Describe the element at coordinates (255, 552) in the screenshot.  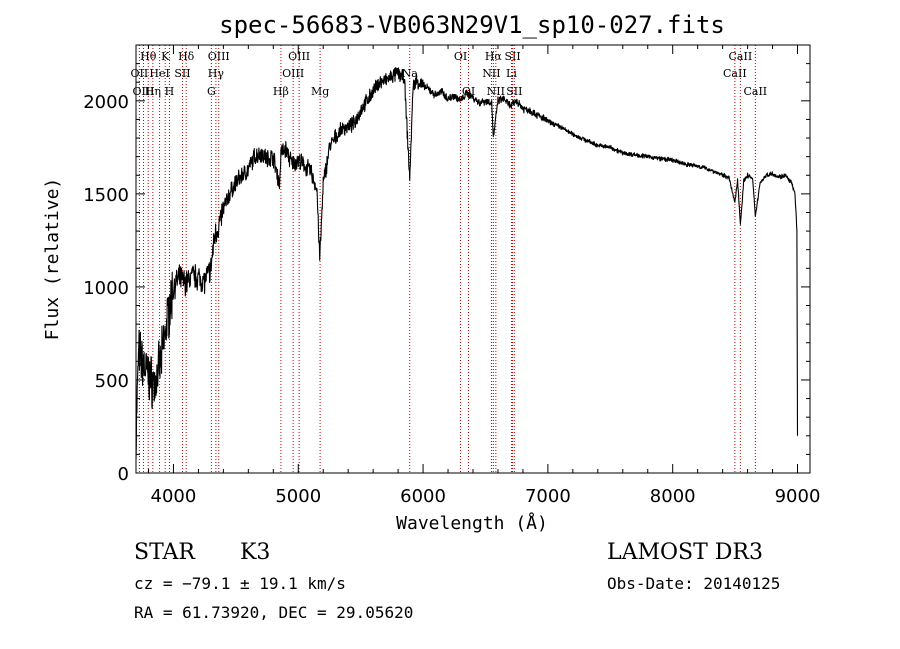
I see `spectral-subclass: K3` at that location.